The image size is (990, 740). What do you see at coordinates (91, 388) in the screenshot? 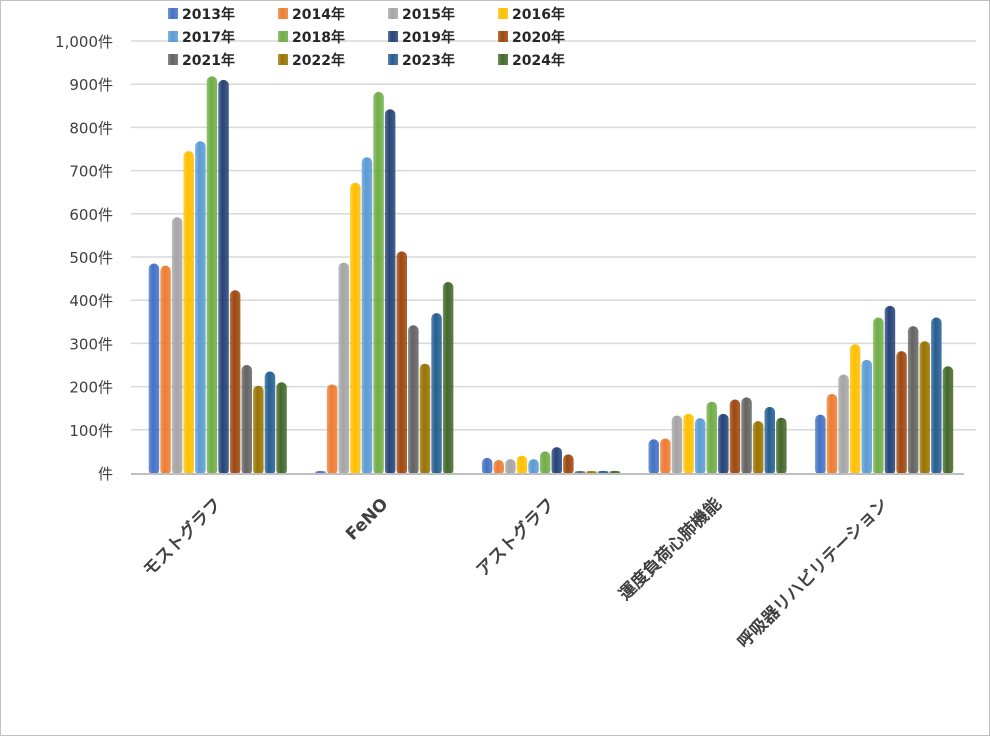
I see `y-tick-label: 200件` at bounding box center [91, 388].